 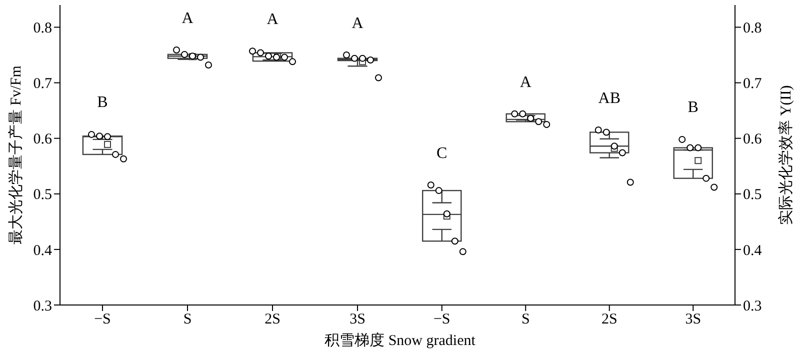 I want to click on y2-tick-label: 0.3, so click(x=752, y=306).